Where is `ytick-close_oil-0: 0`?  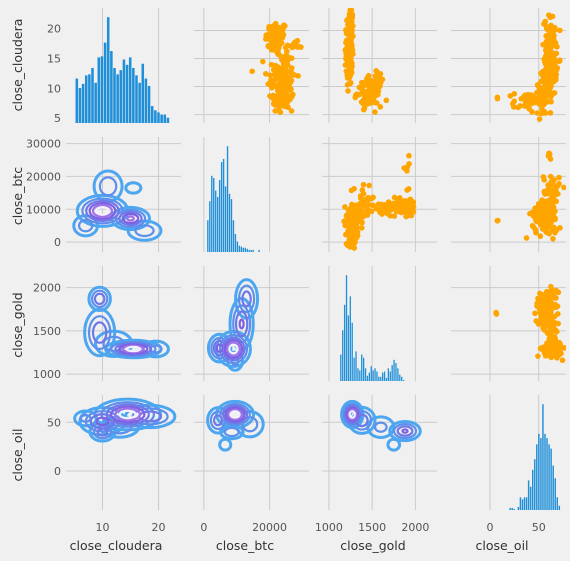
ytick-close_oil-0: 0 is located at coordinates (57, 471).